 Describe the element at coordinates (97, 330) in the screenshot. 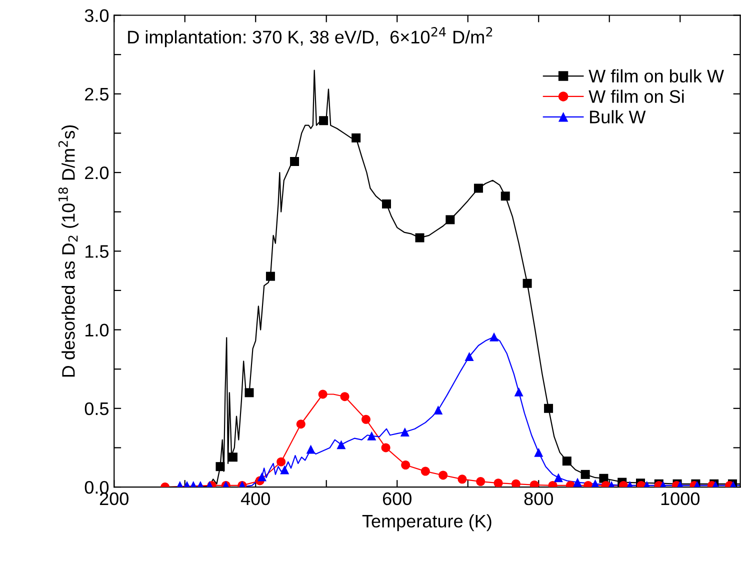

I see `y-tick-label: 1.0` at that location.